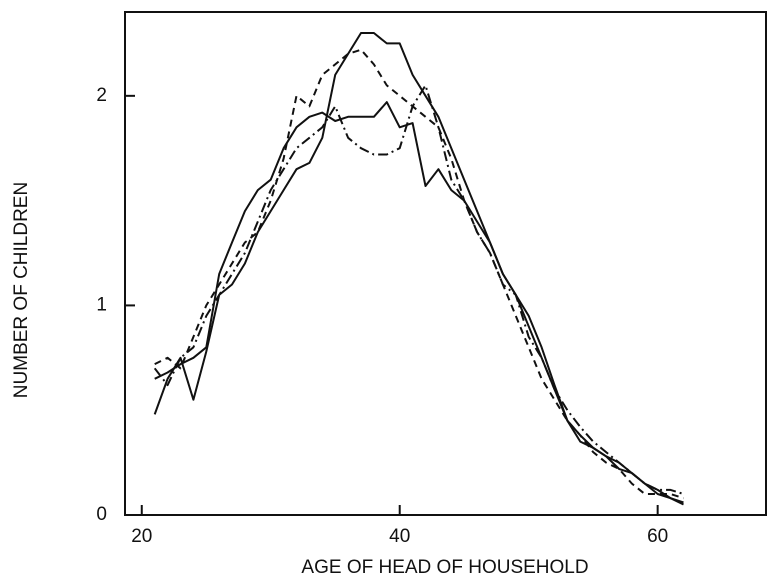 The height and width of the screenshot is (583, 767). What do you see at coordinates (101, 304) in the screenshot?
I see `y-tick-label: 1` at bounding box center [101, 304].